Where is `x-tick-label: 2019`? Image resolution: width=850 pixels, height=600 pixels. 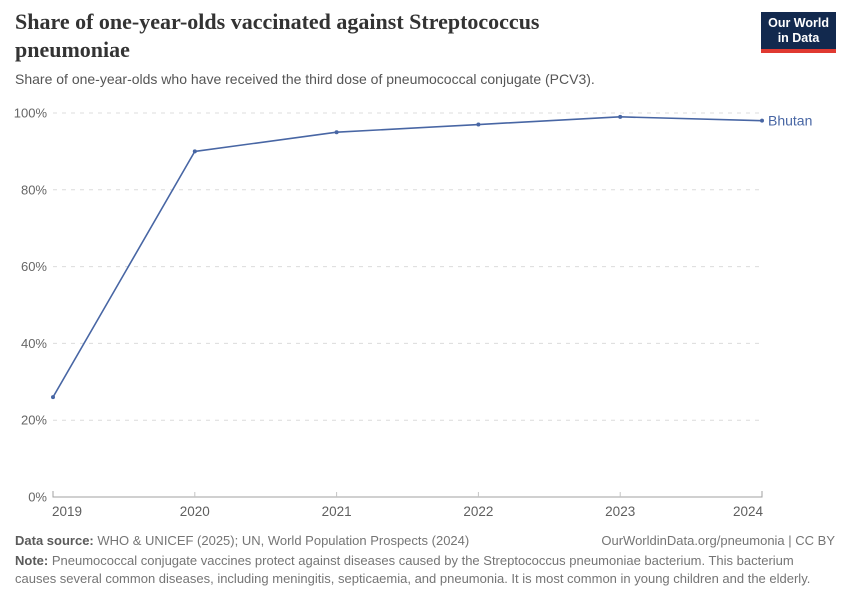
x-tick-label: 2019 is located at coordinates (67, 511).